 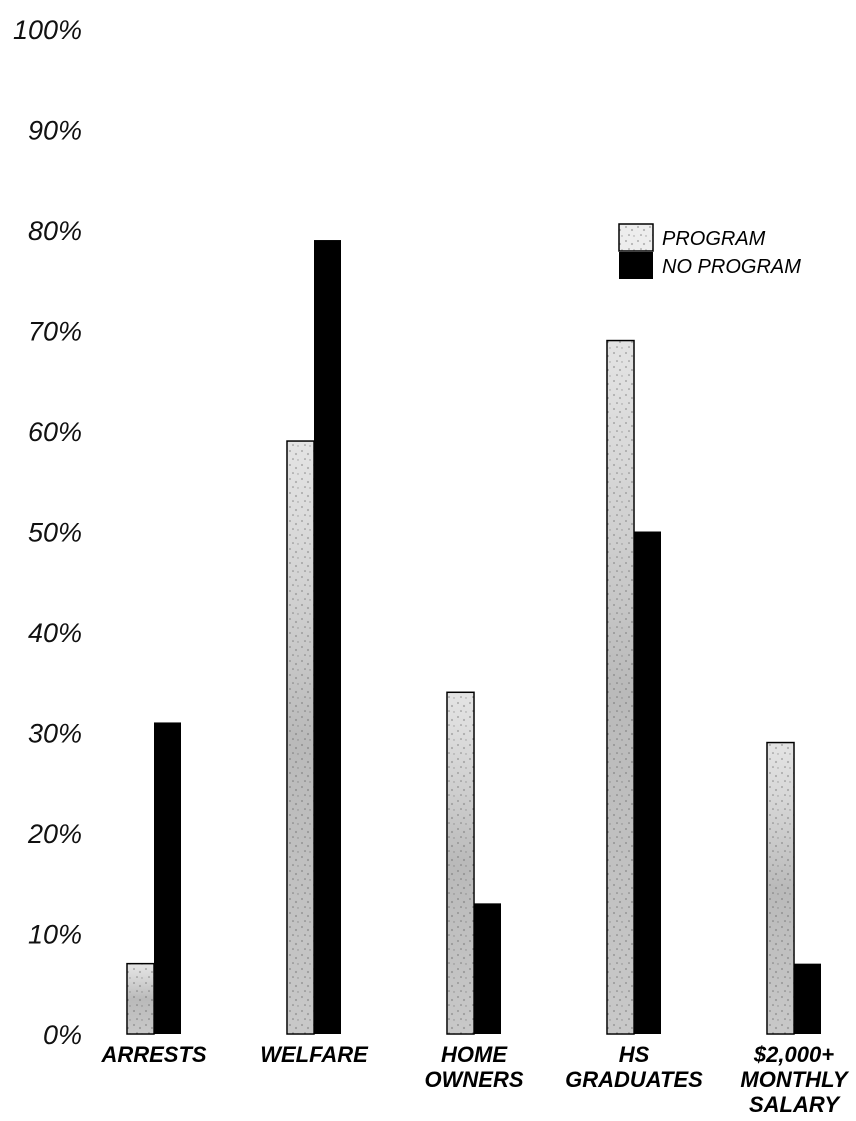 What do you see at coordinates (714, 239) in the screenshot?
I see `legend-label: PROGRAM` at bounding box center [714, 239].